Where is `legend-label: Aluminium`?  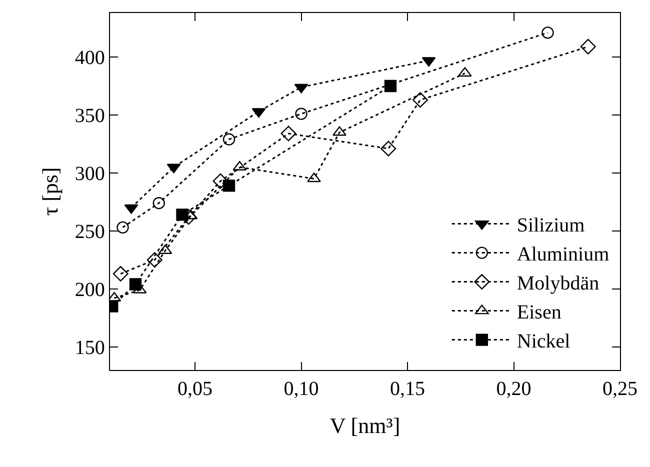 legend-label: Aluminium is located at coordinates (563, 255).